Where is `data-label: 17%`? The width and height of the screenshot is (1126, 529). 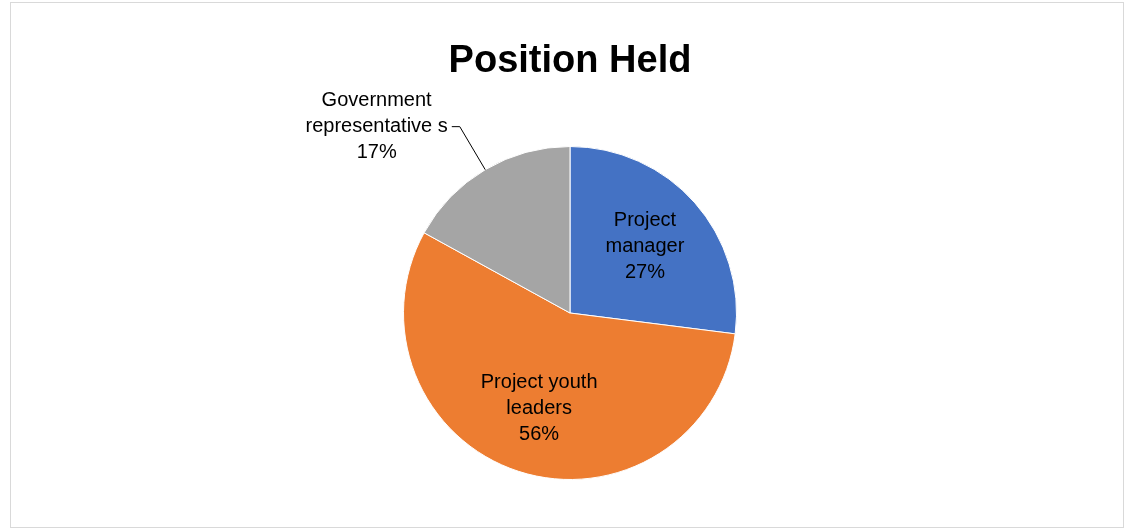 data-label: 17% is located at coordinates (376, 151).